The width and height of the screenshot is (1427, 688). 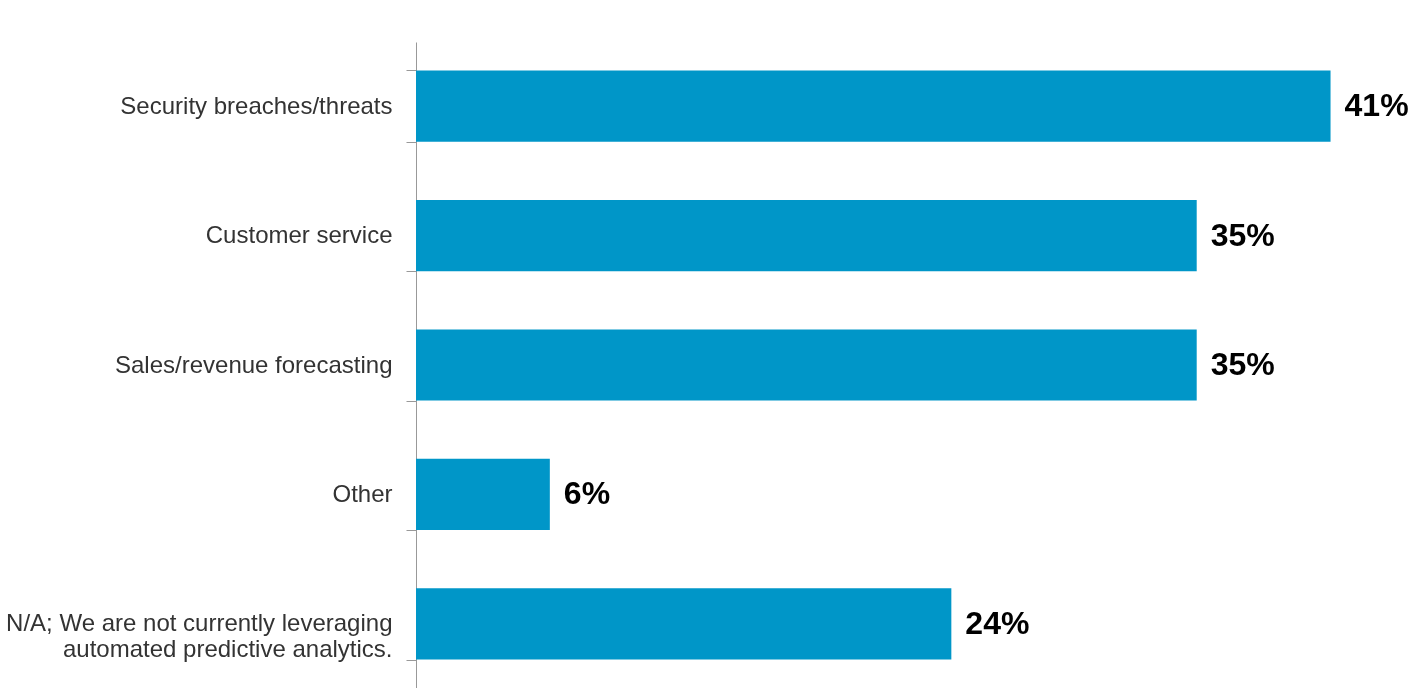 I want to click on y-tick-label: Security breaches/threats, so click(x=256, y=105).